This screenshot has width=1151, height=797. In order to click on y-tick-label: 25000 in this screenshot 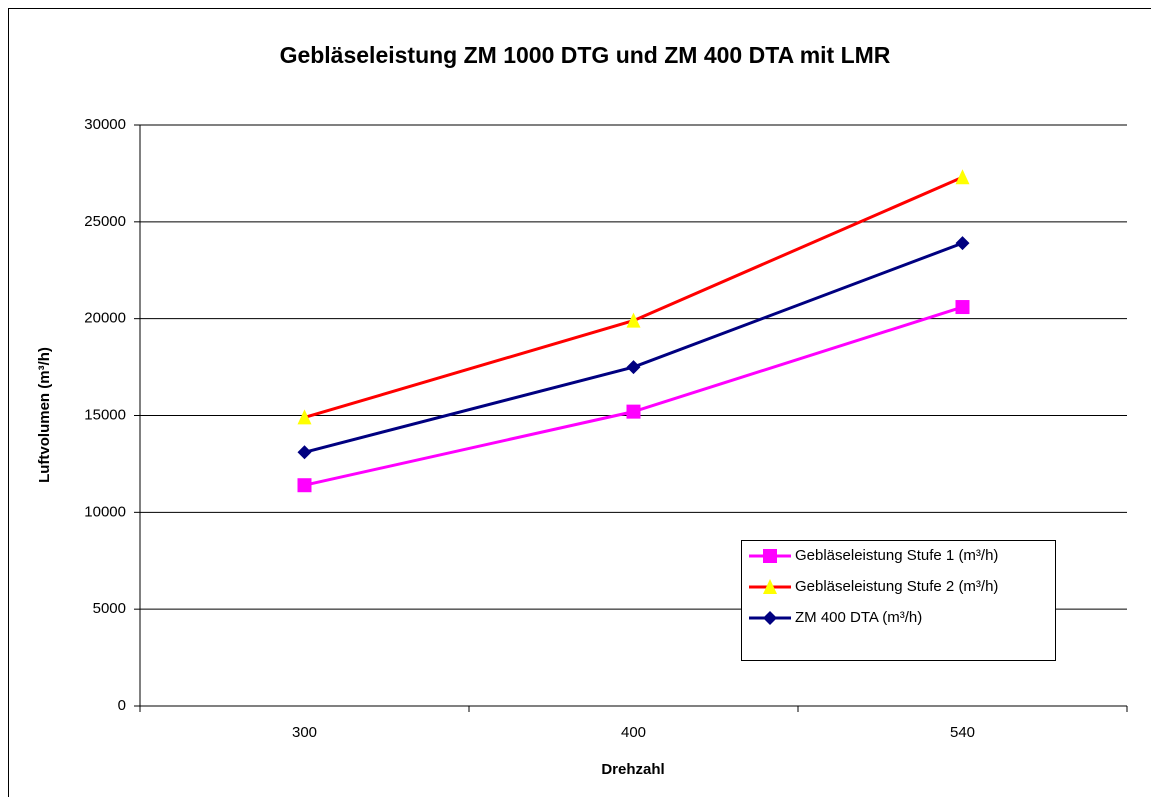, I will do `click(105, 221)`.